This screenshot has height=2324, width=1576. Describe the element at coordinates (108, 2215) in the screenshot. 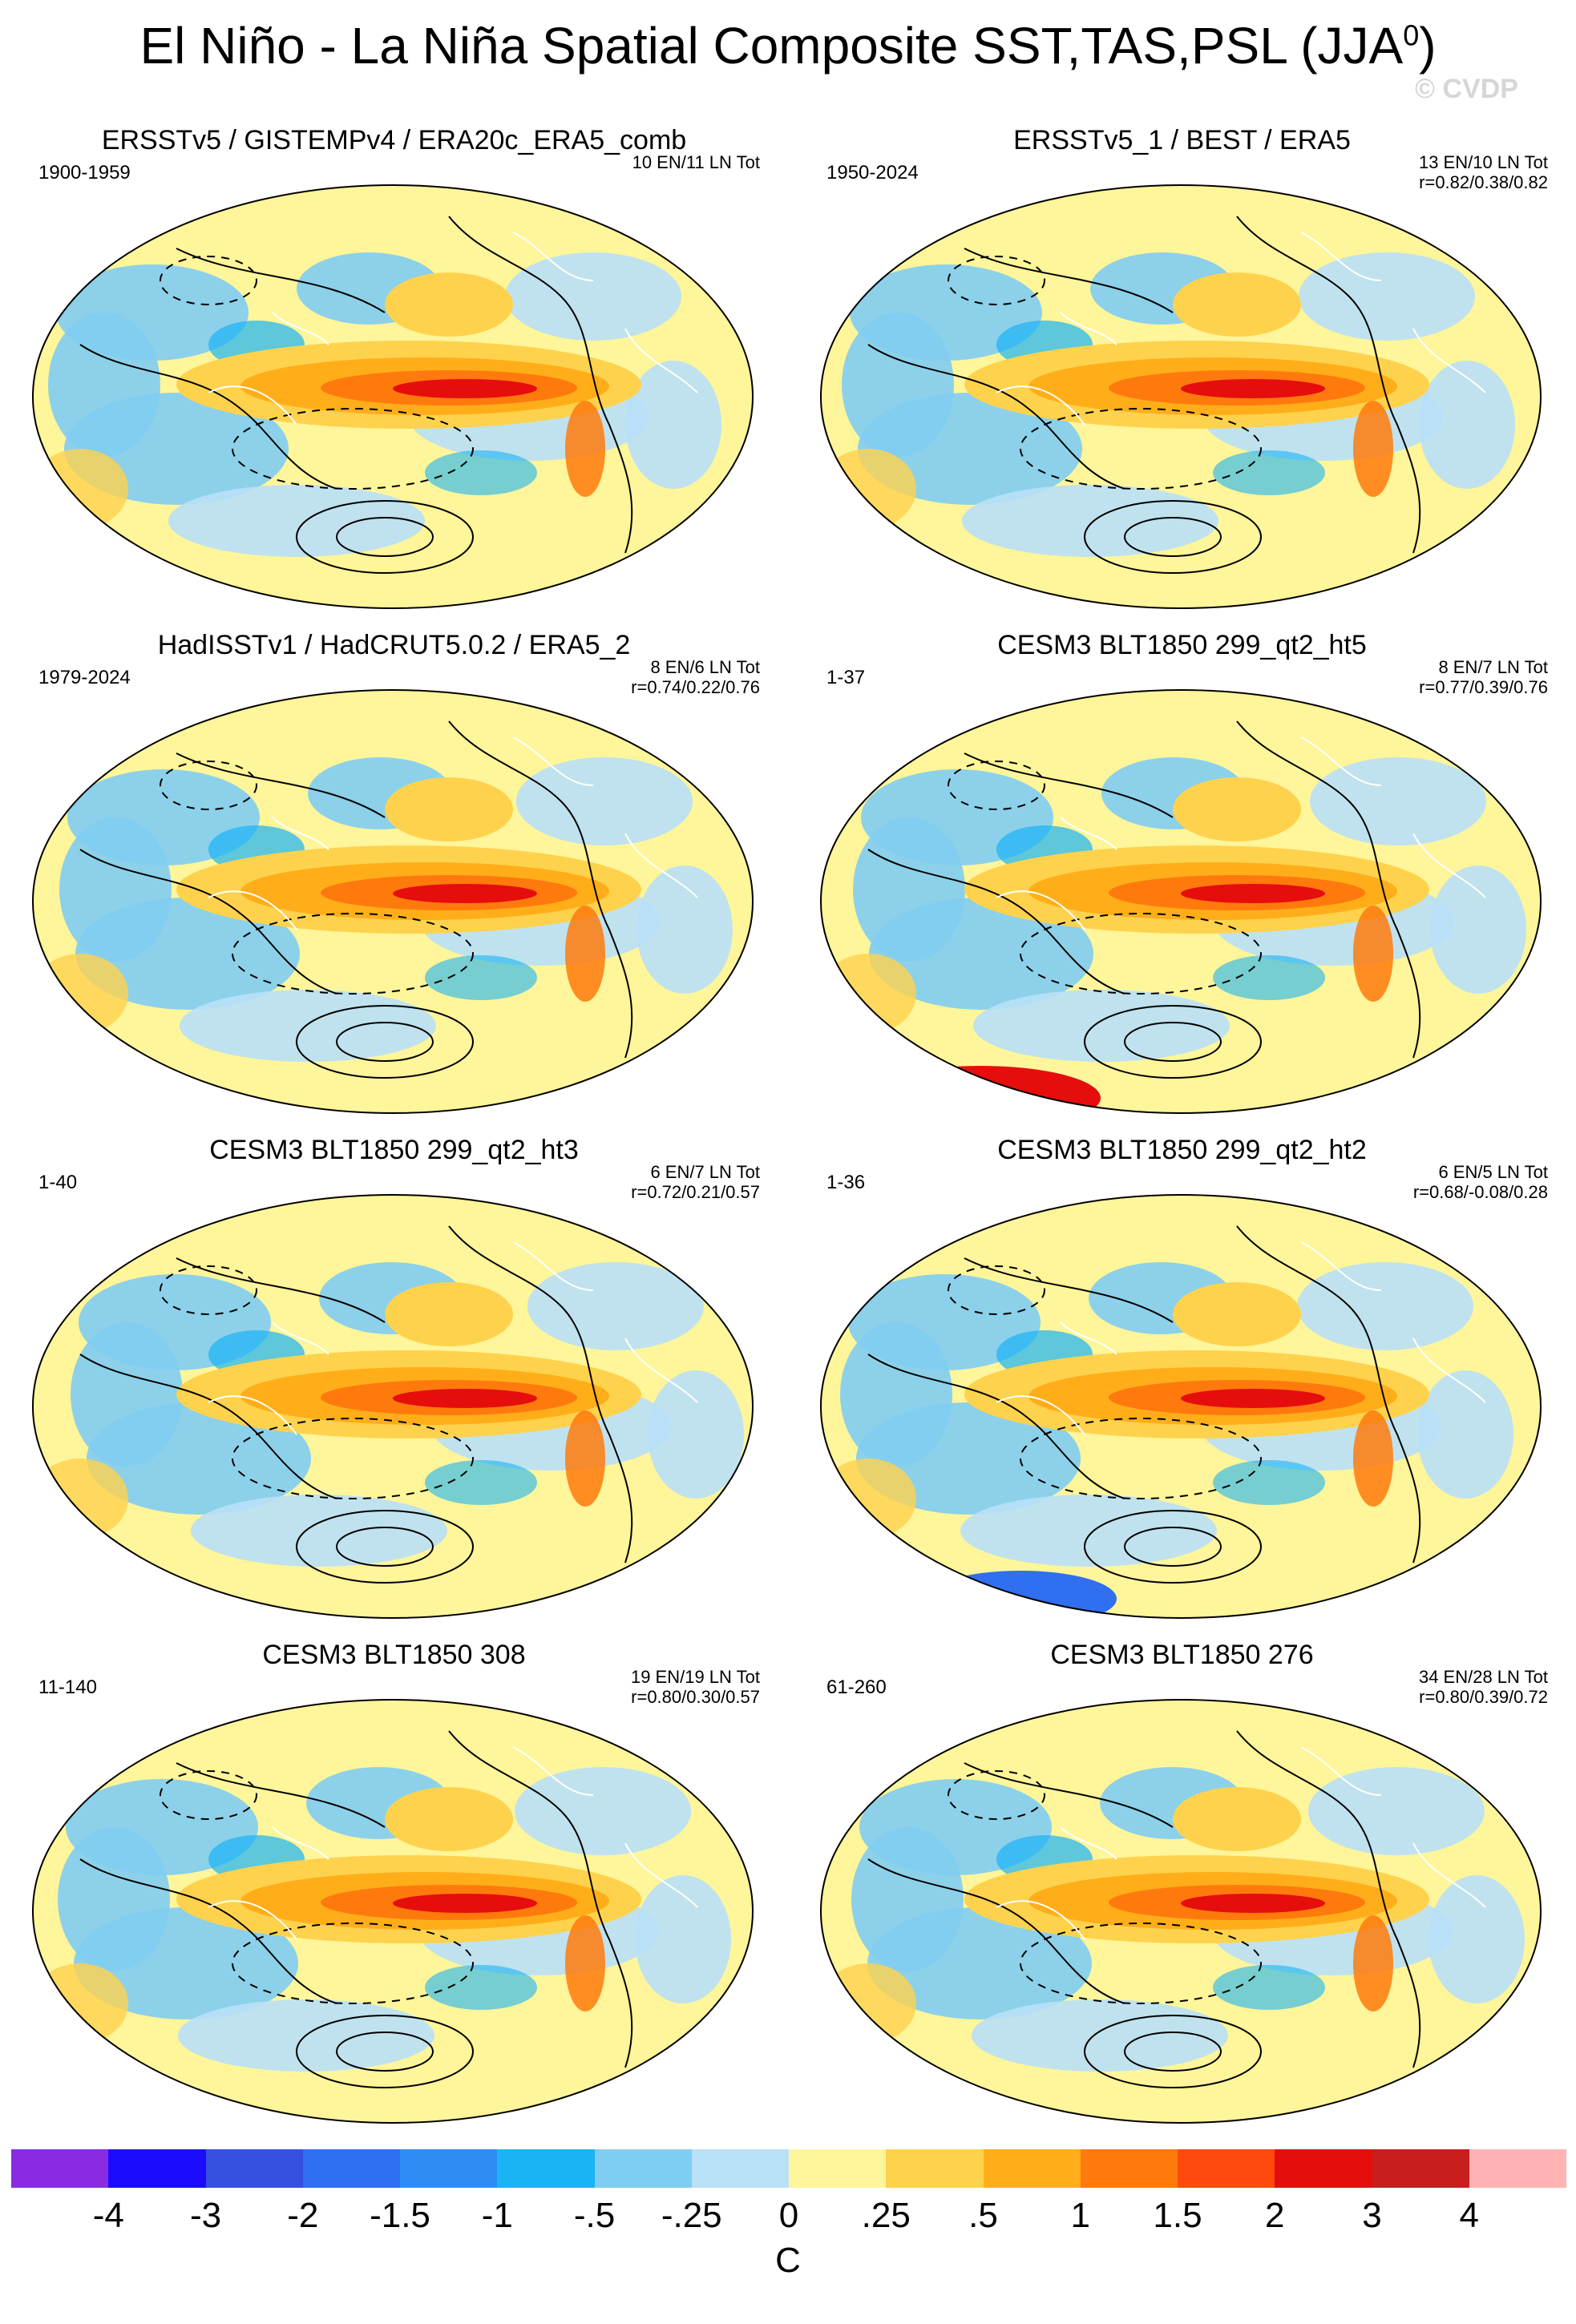

I see `colorbar-tick-label: -4` at that location.